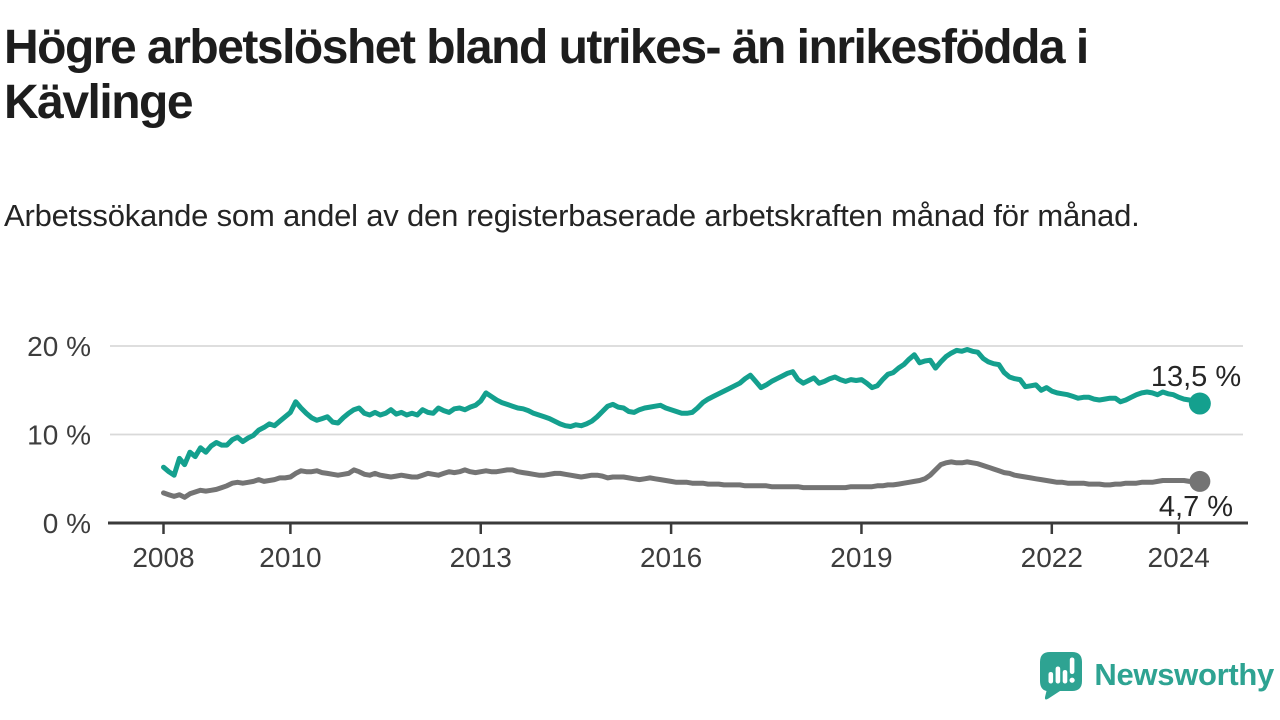 The height and width of the screenshot is (720, 1280). I want to click on x-axis-tick-label: 2022, so click(1052, 557).